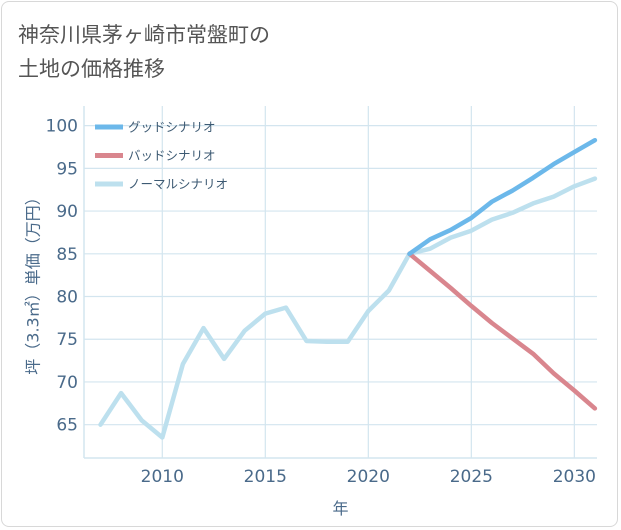 The image size is (621, 530). Describe the element at coordinates (502, 331) in the screenshot. I see `series-line-bad` at that location.